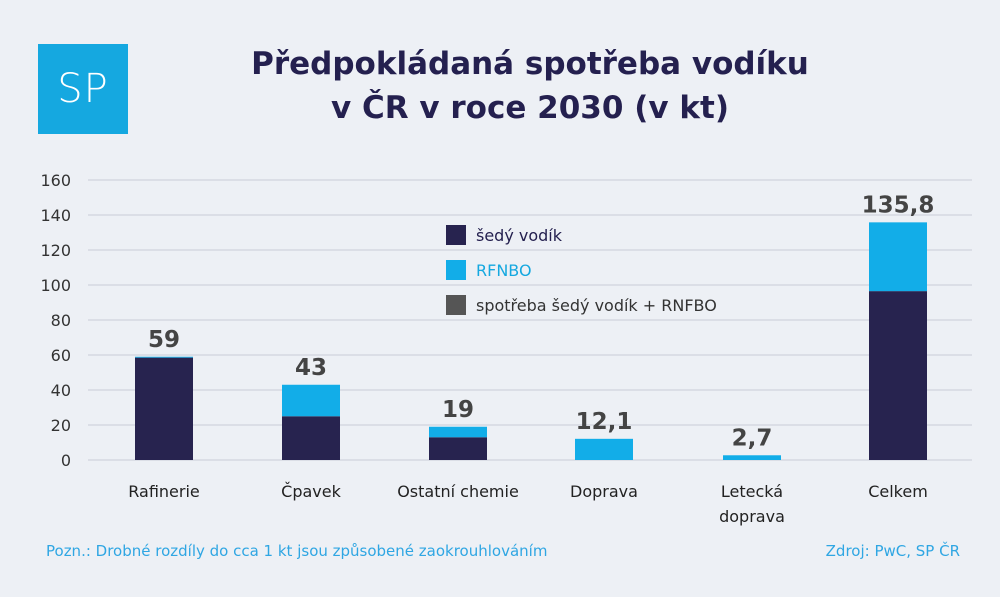  I want to click on logo-text: SP, so click(83, 89).